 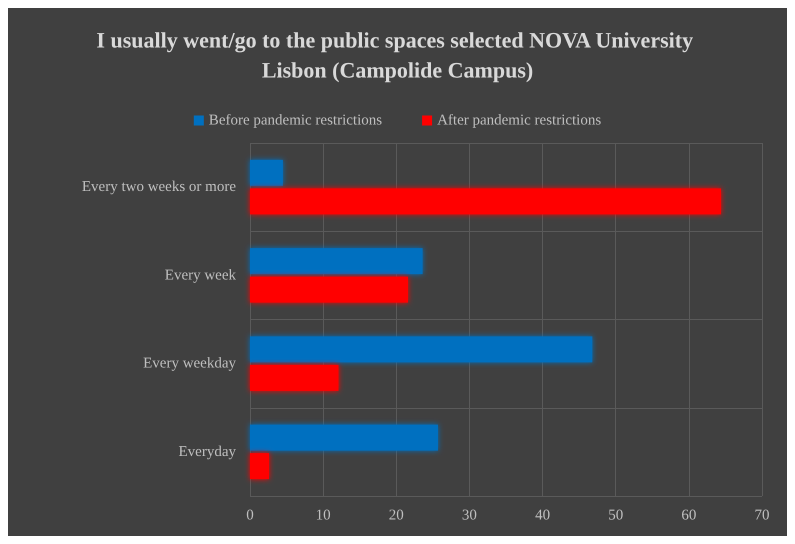 What do you see at coordinates (295, 120) in the screenshot?
I see `legend-label: Before pandemic restrictions` at bounding box center [295, 120].